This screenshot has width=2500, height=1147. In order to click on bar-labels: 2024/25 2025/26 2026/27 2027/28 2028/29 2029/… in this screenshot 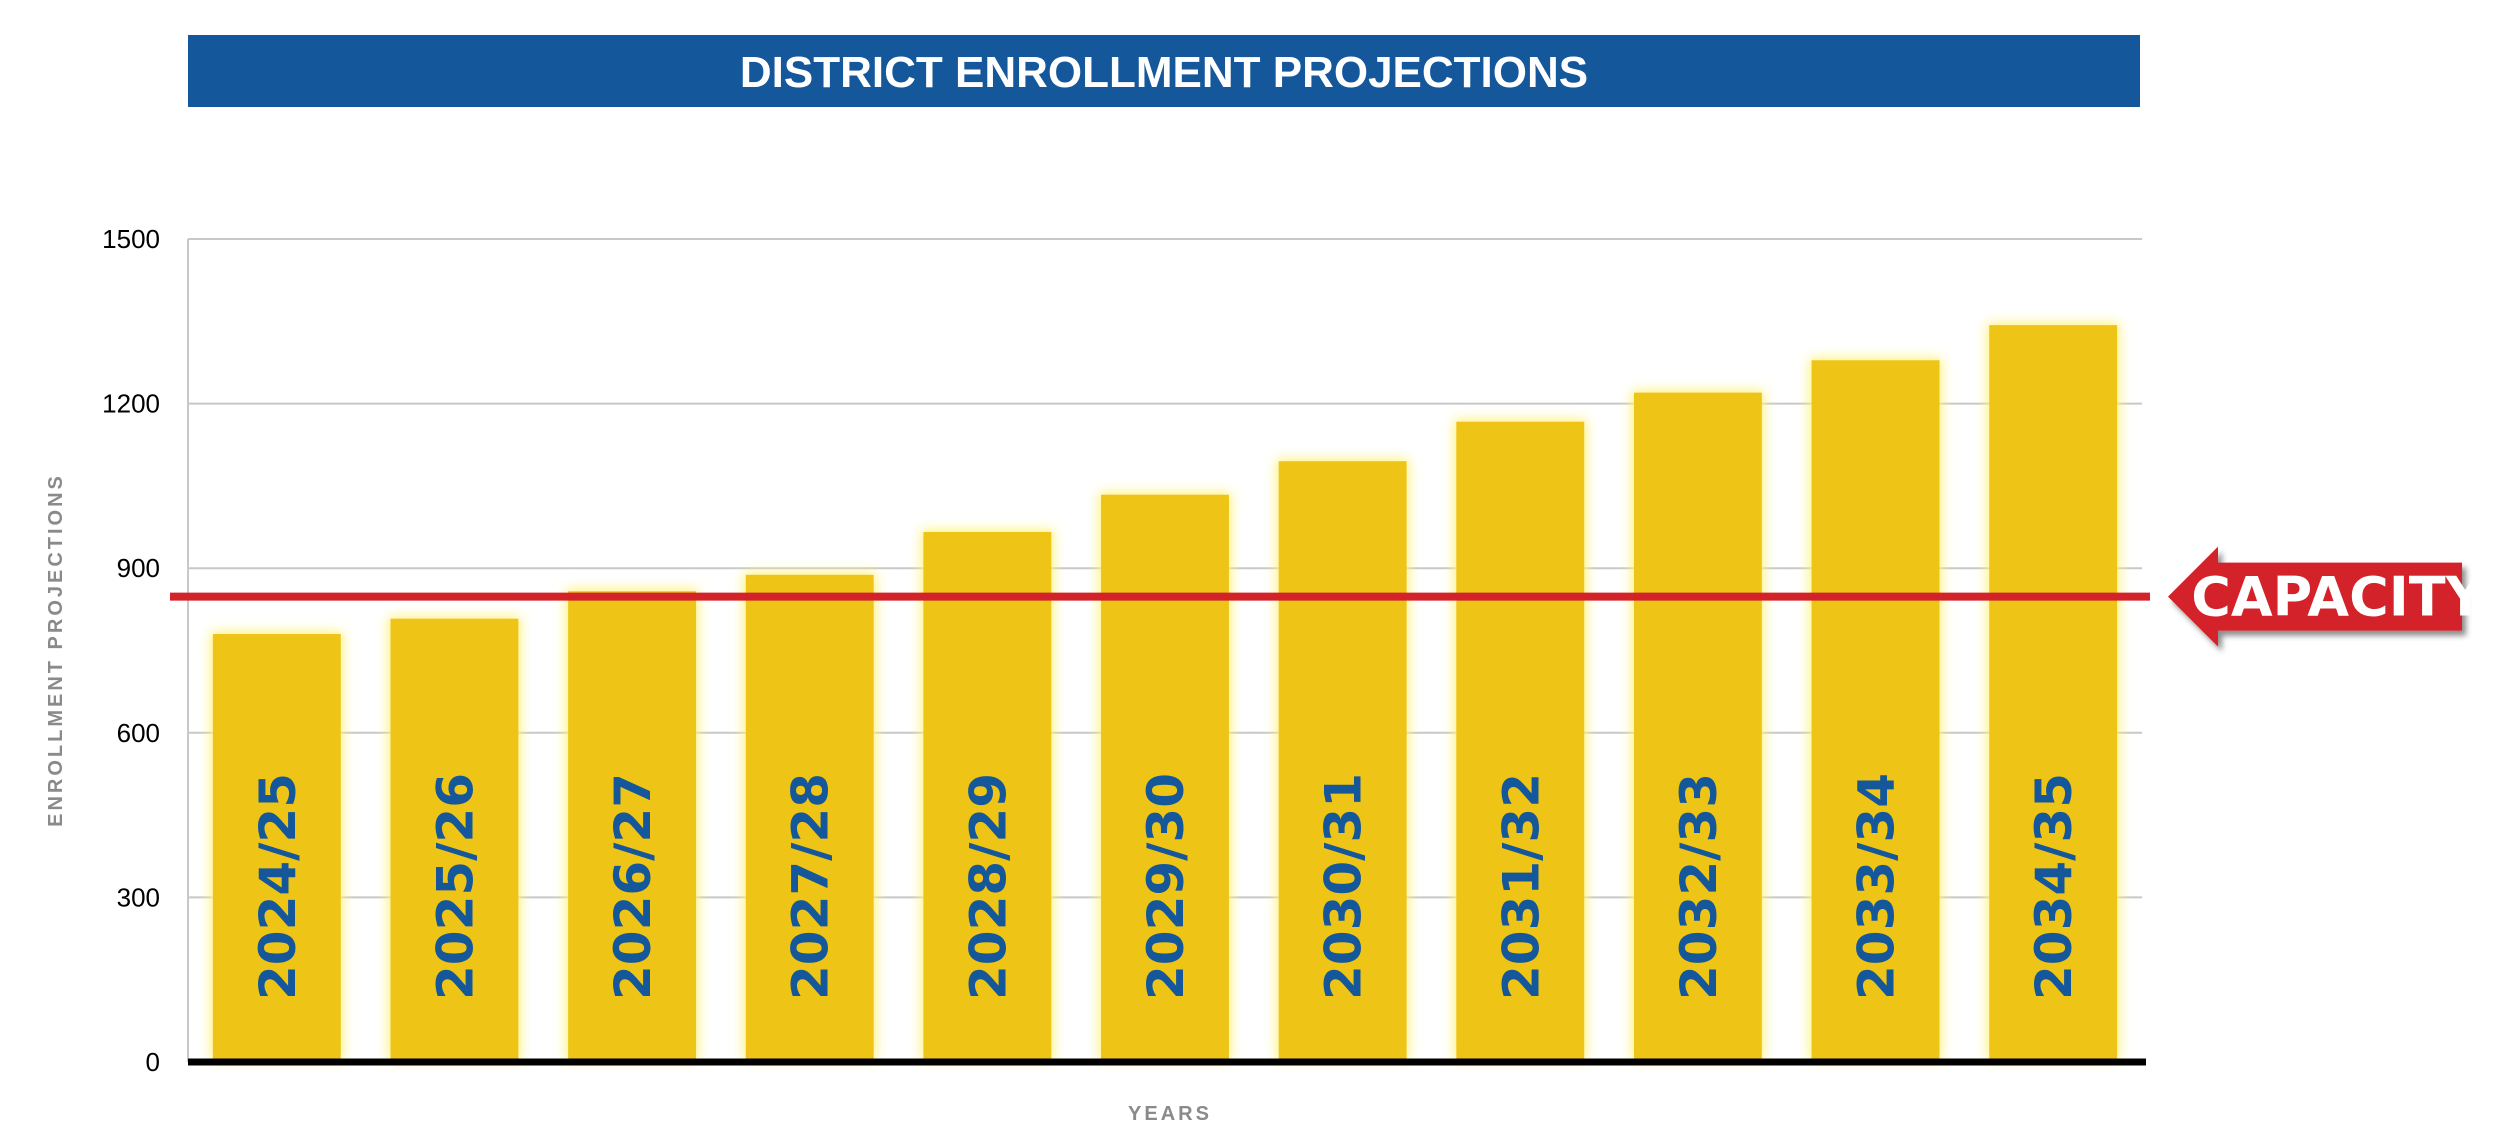, I will do `click(1166, 886)`.